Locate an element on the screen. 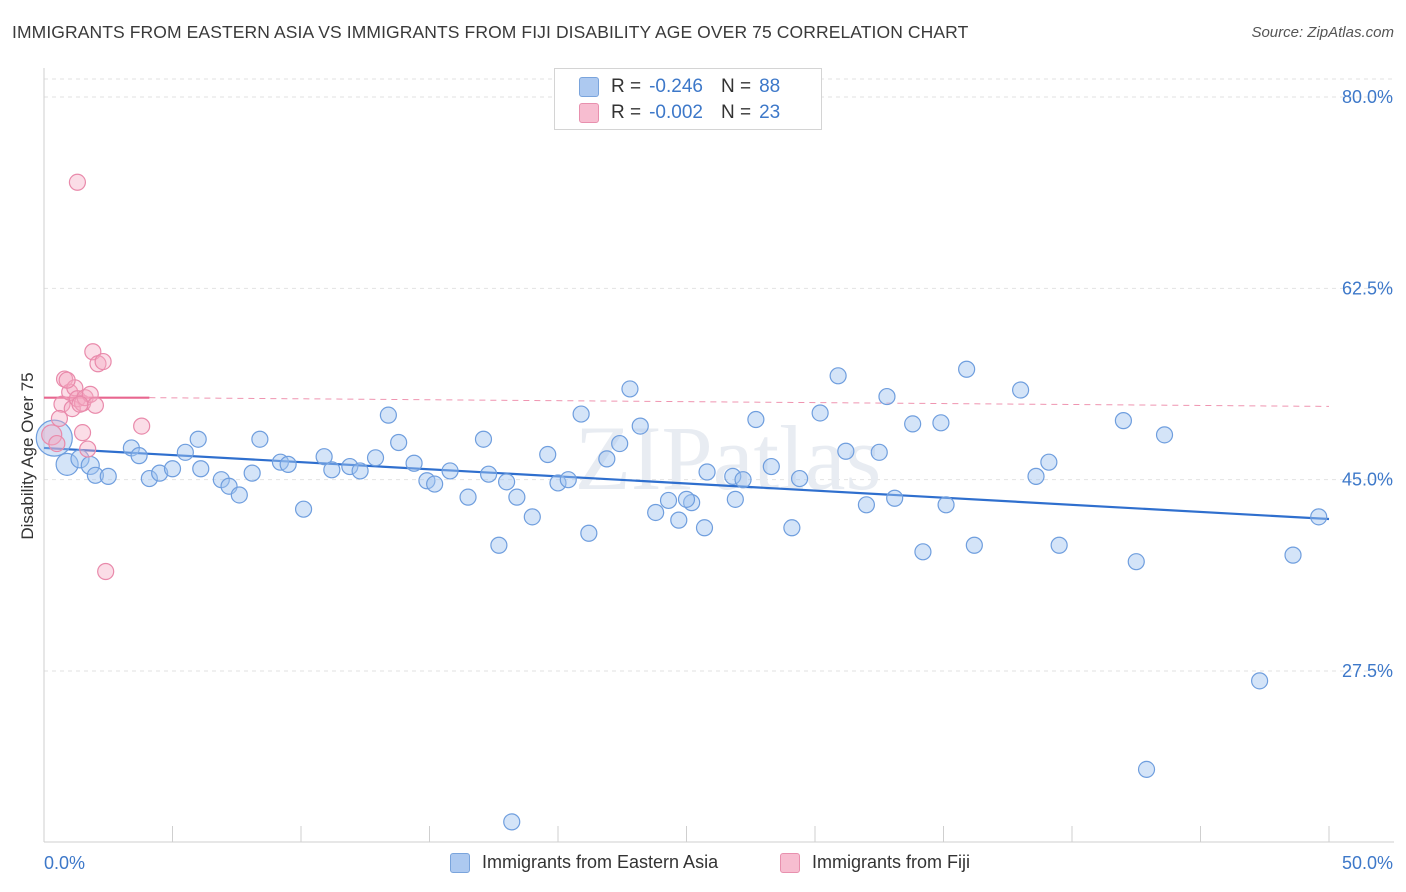  legend-item-fiji: Immigrants from Fiji is located at coordinates (875, 862).